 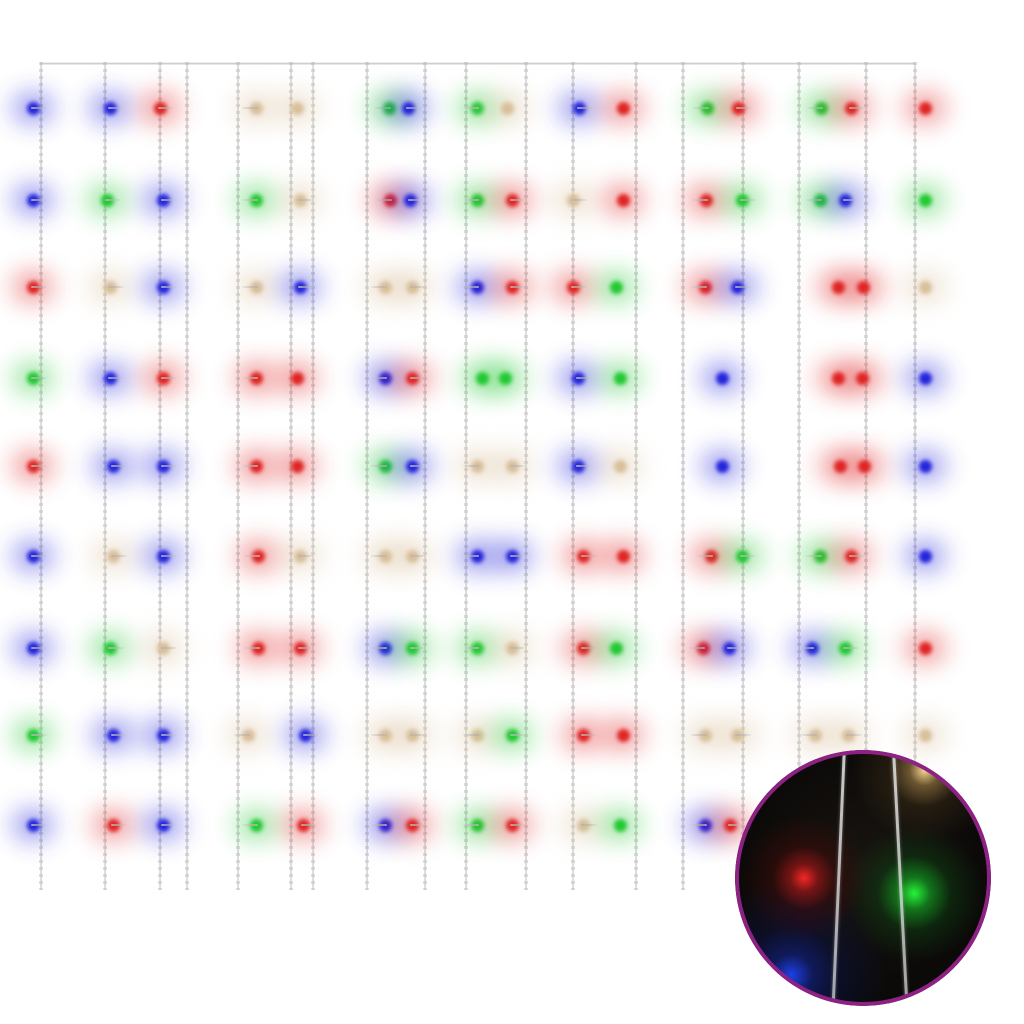 What do you see at coordinates (477, 63) in the screenshot?
I see `top-horizontal-wire` at bounding box center [477, 63].